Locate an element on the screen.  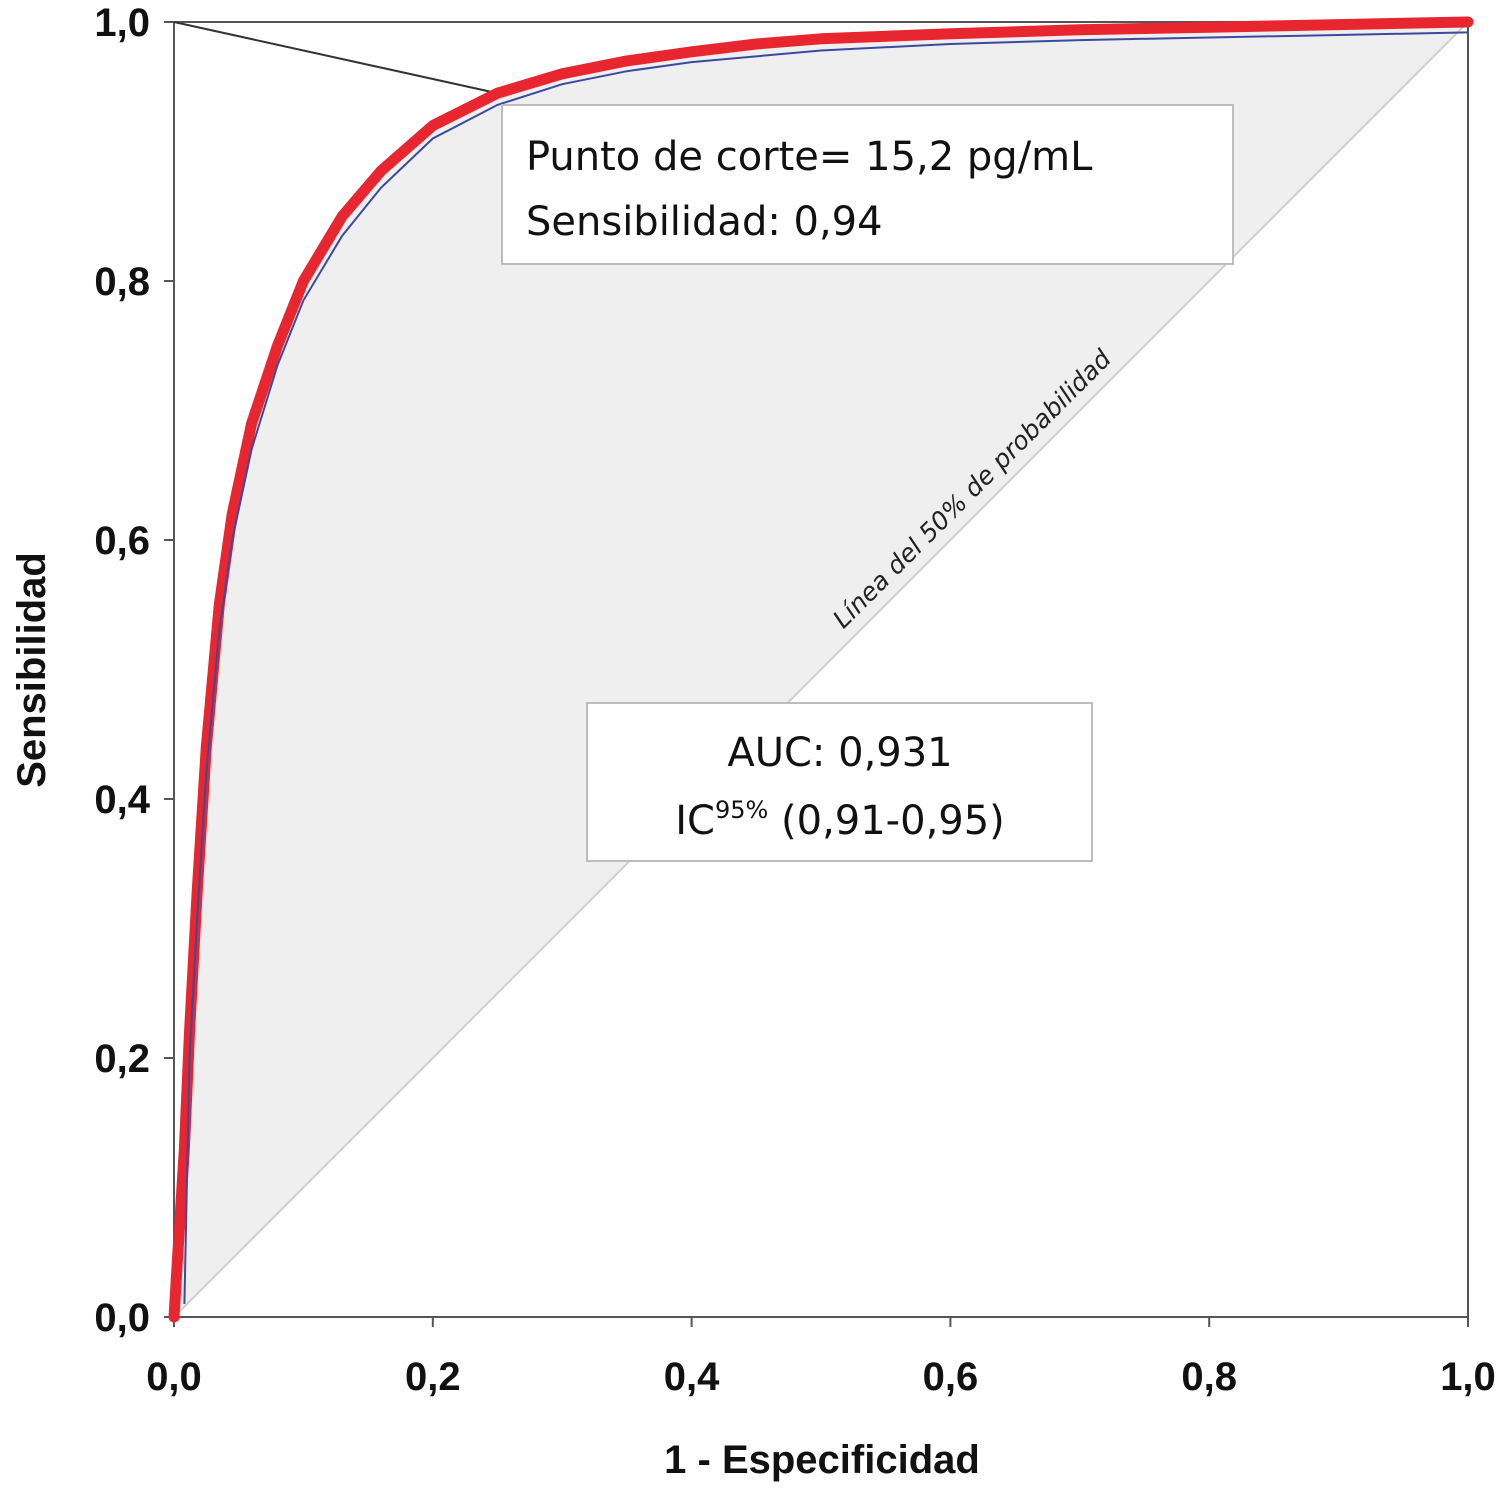
y-tick-label: 0,2 is located at coordinates (122, 1059).